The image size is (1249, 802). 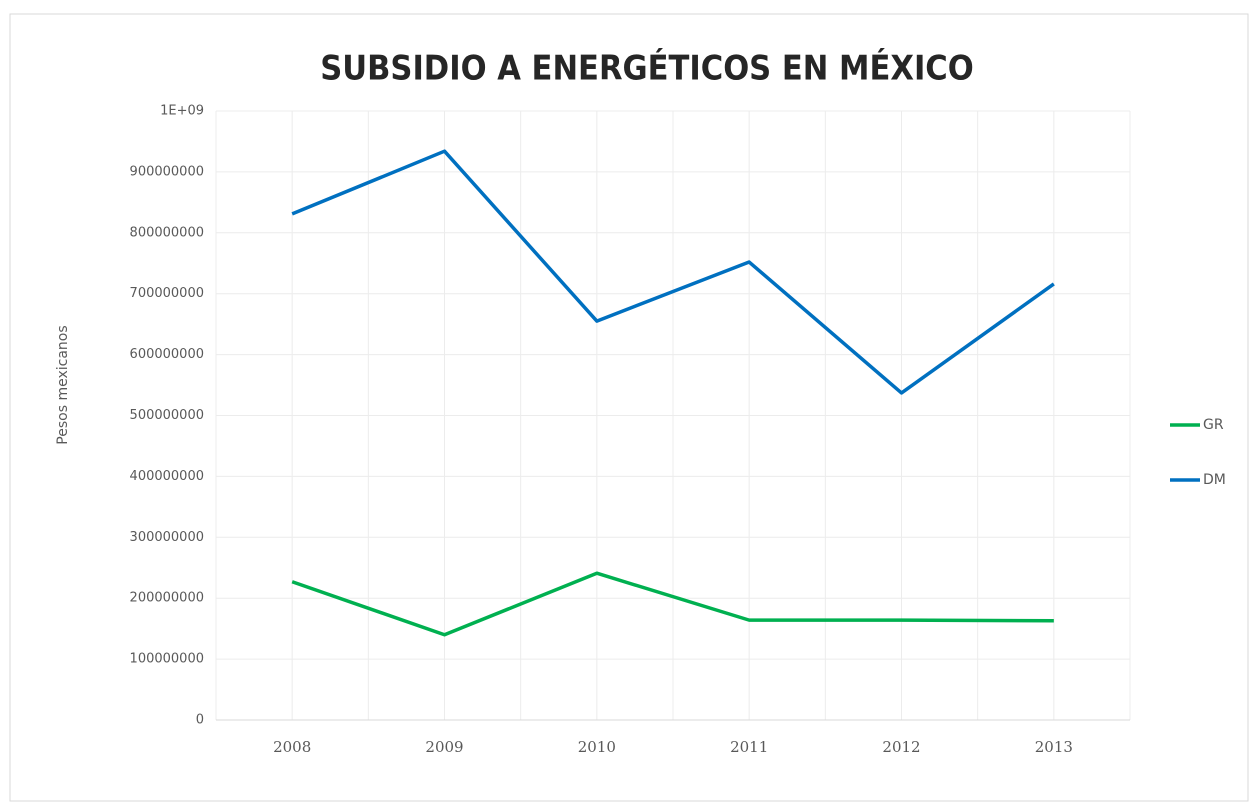 What do you see at coordinates (200, 720) in the screenshot?
I see `y-tick-label: 0` at bounding box center [200, 720].